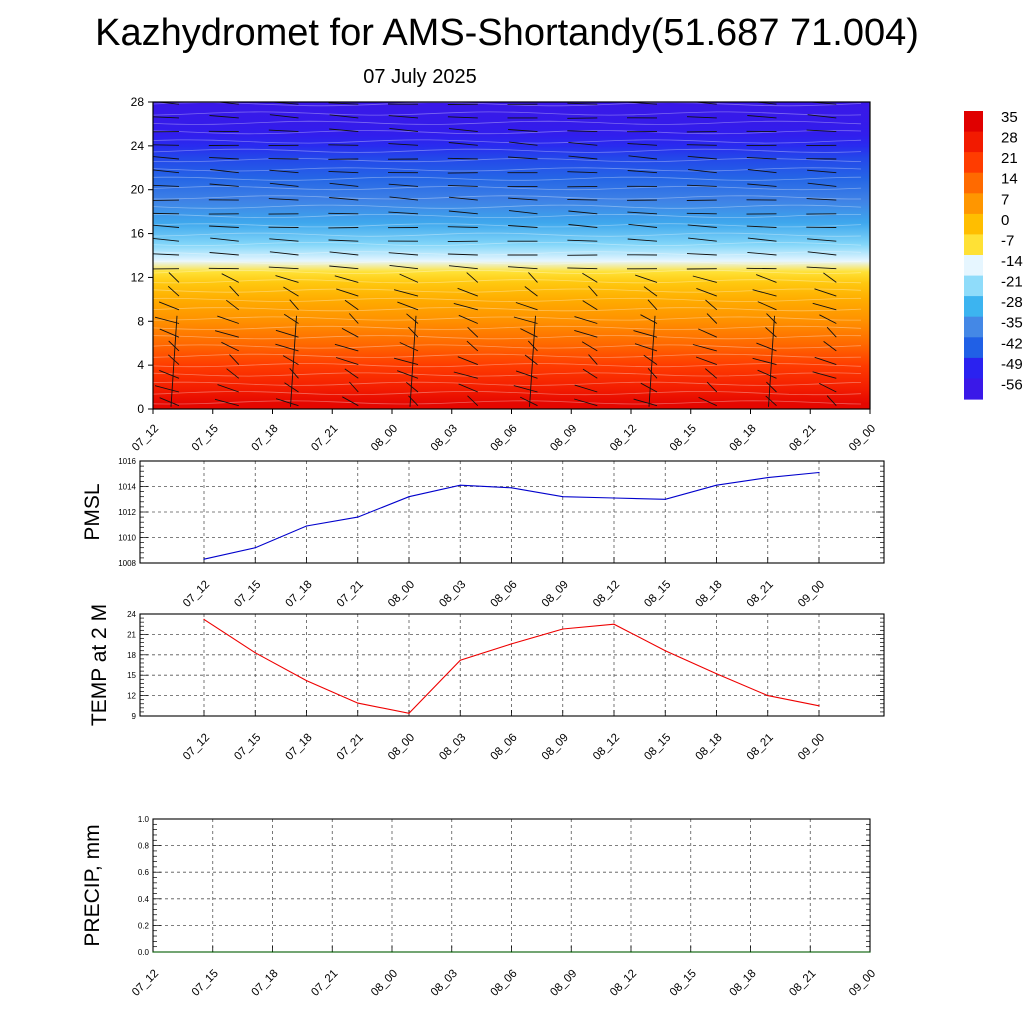 The width and height of the screenshot is (1024, 1024). Describe the element at coordinates (127, 461) in the screenshot. I see `y-tick-label: 1016` at that location.